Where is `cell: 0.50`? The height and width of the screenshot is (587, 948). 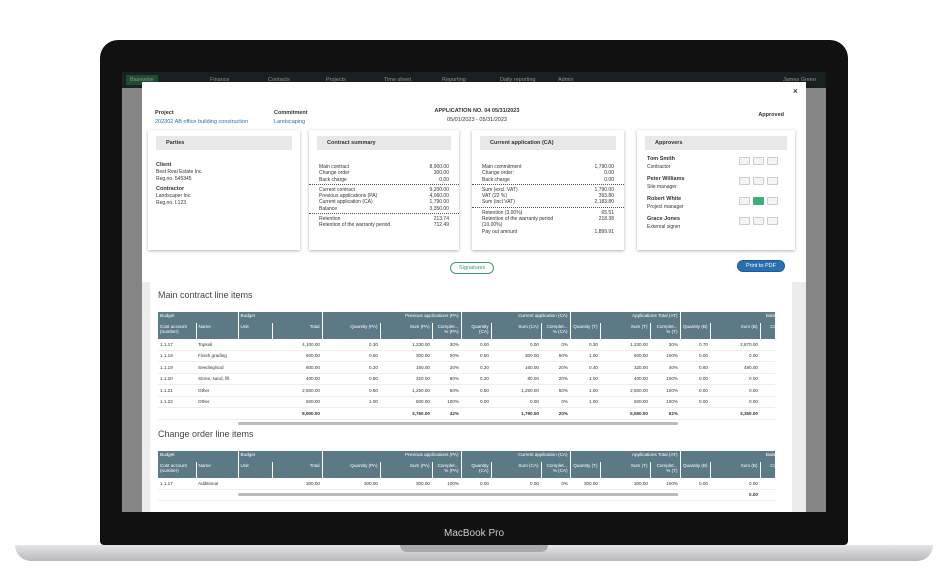 cell: 0.50 is located at coordinates (351, 356).